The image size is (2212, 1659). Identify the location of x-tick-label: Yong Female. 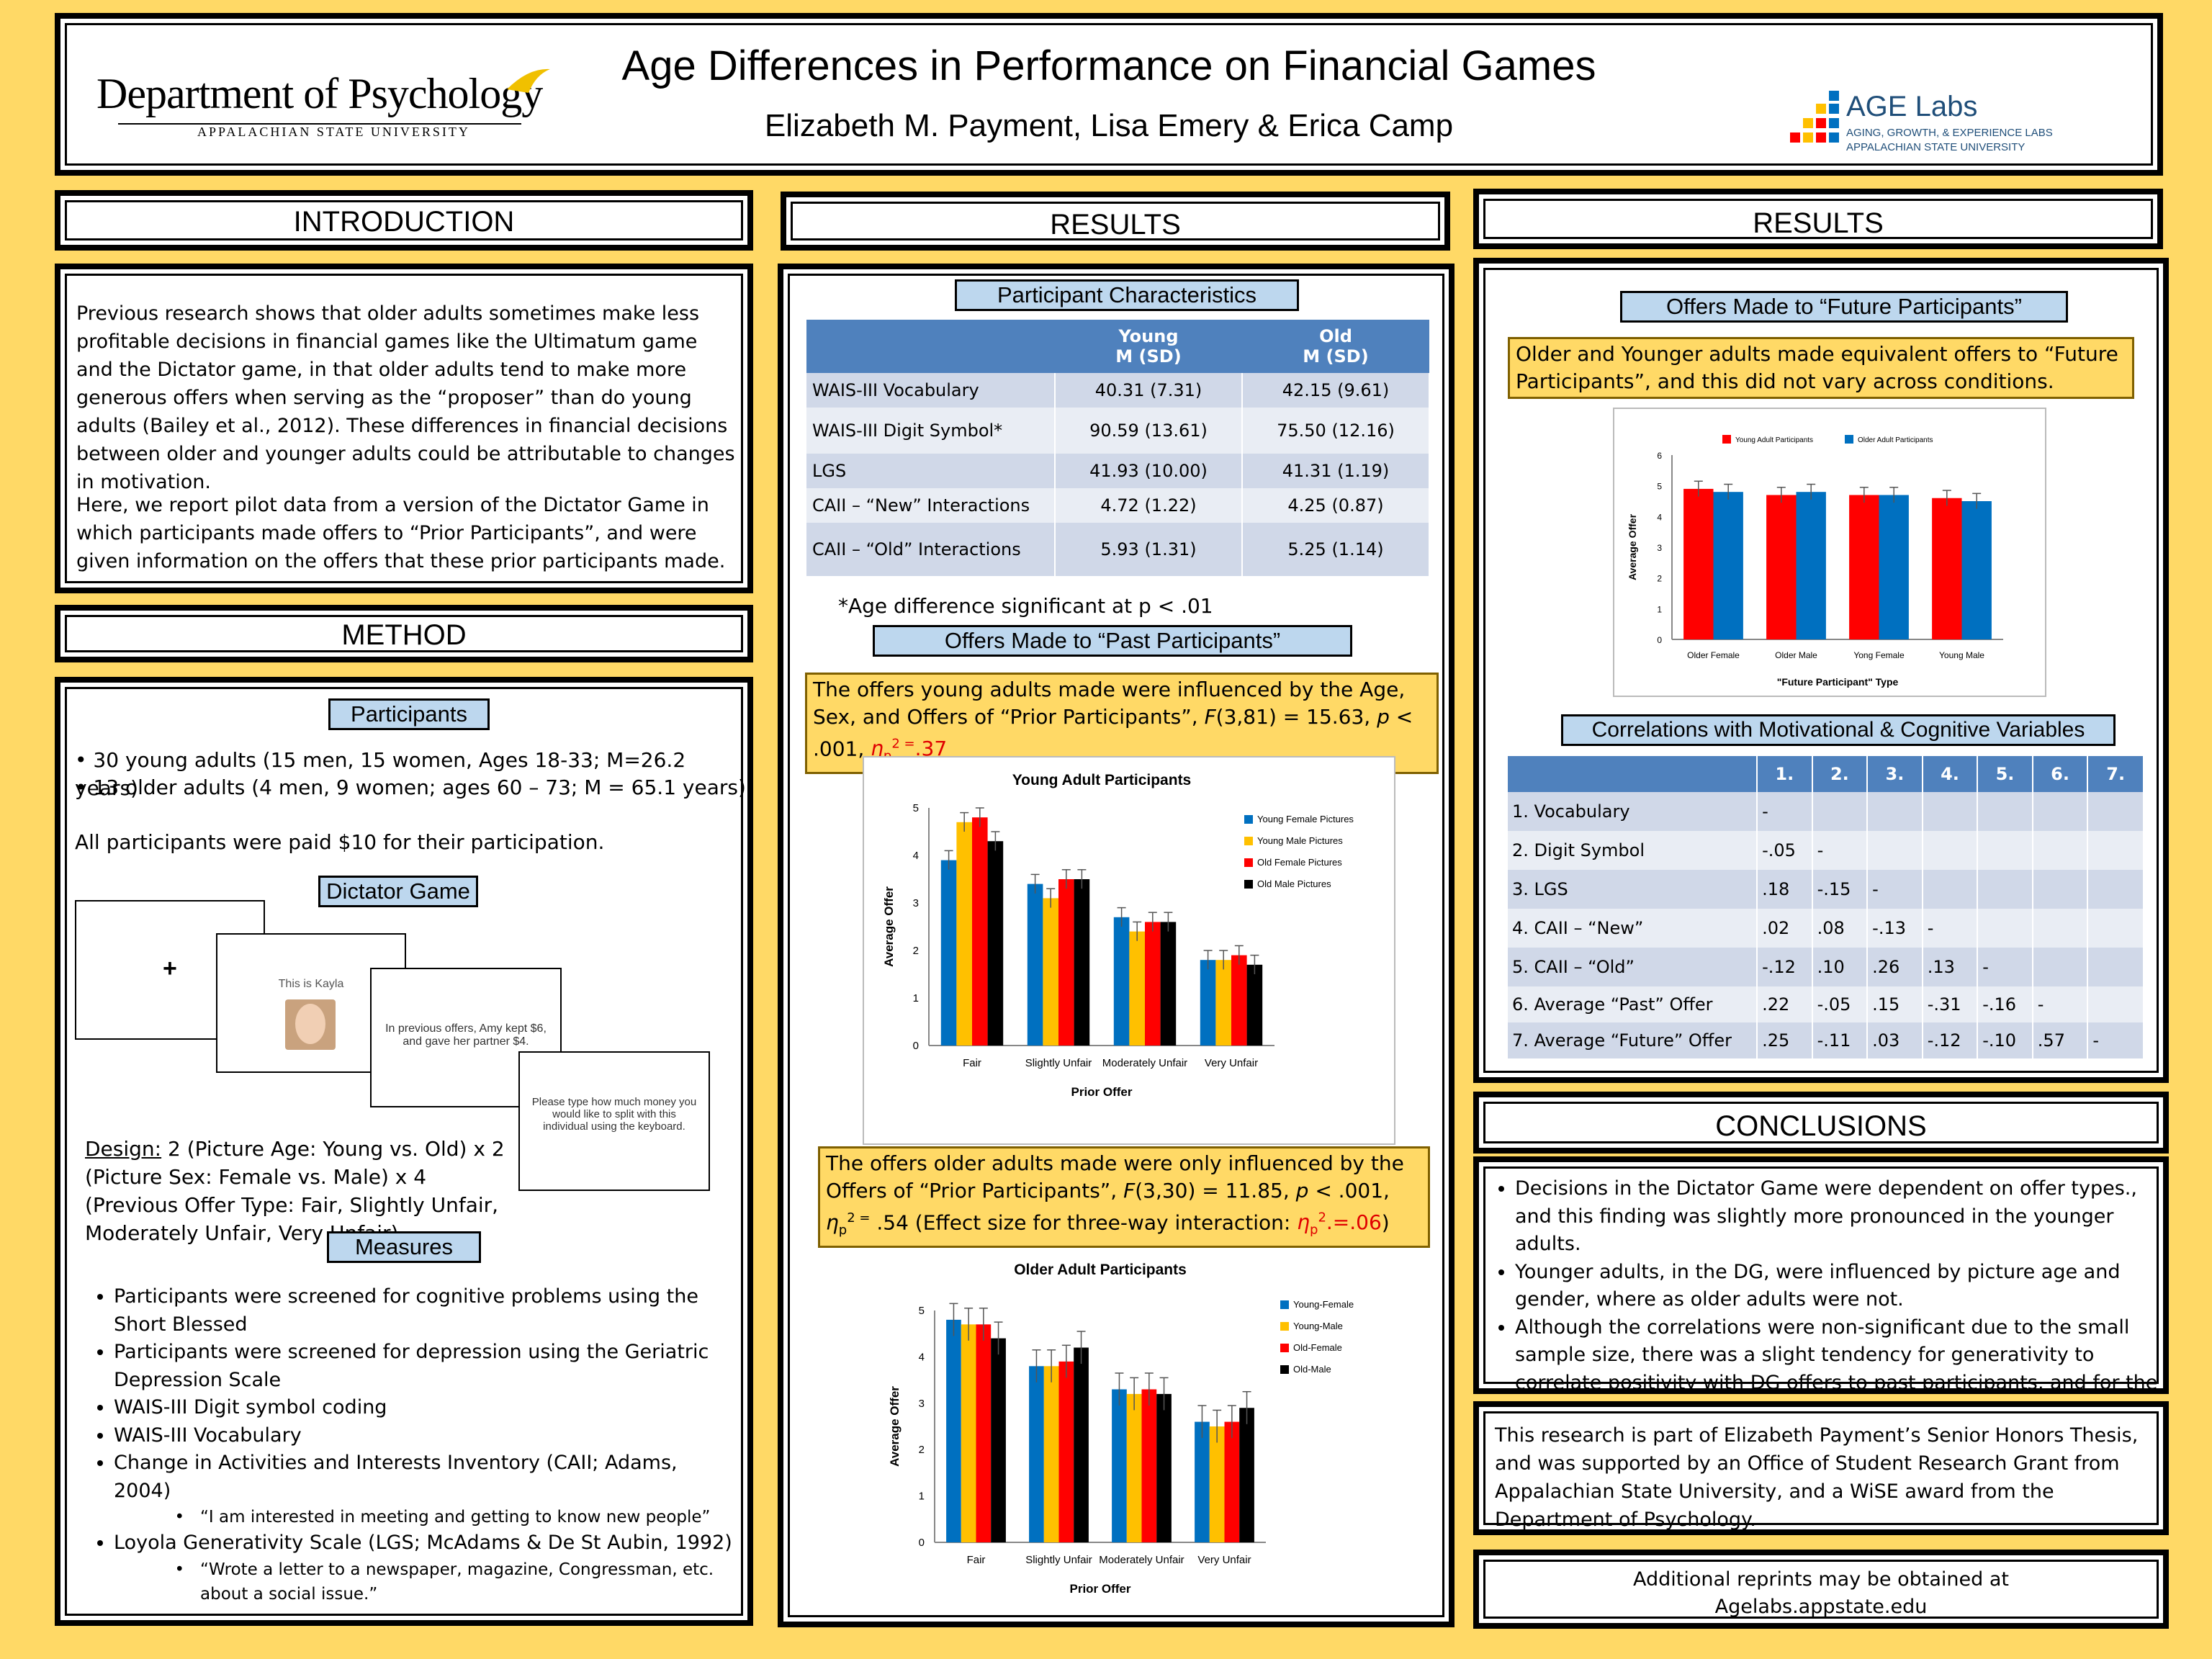
(1879, 655).